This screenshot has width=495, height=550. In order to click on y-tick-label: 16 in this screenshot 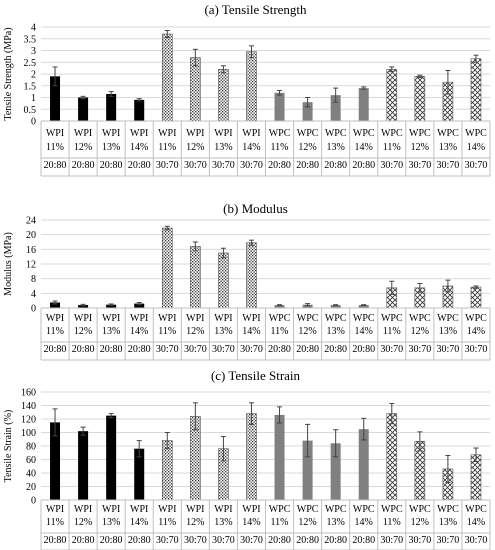, I will do `click(31, 250)`.